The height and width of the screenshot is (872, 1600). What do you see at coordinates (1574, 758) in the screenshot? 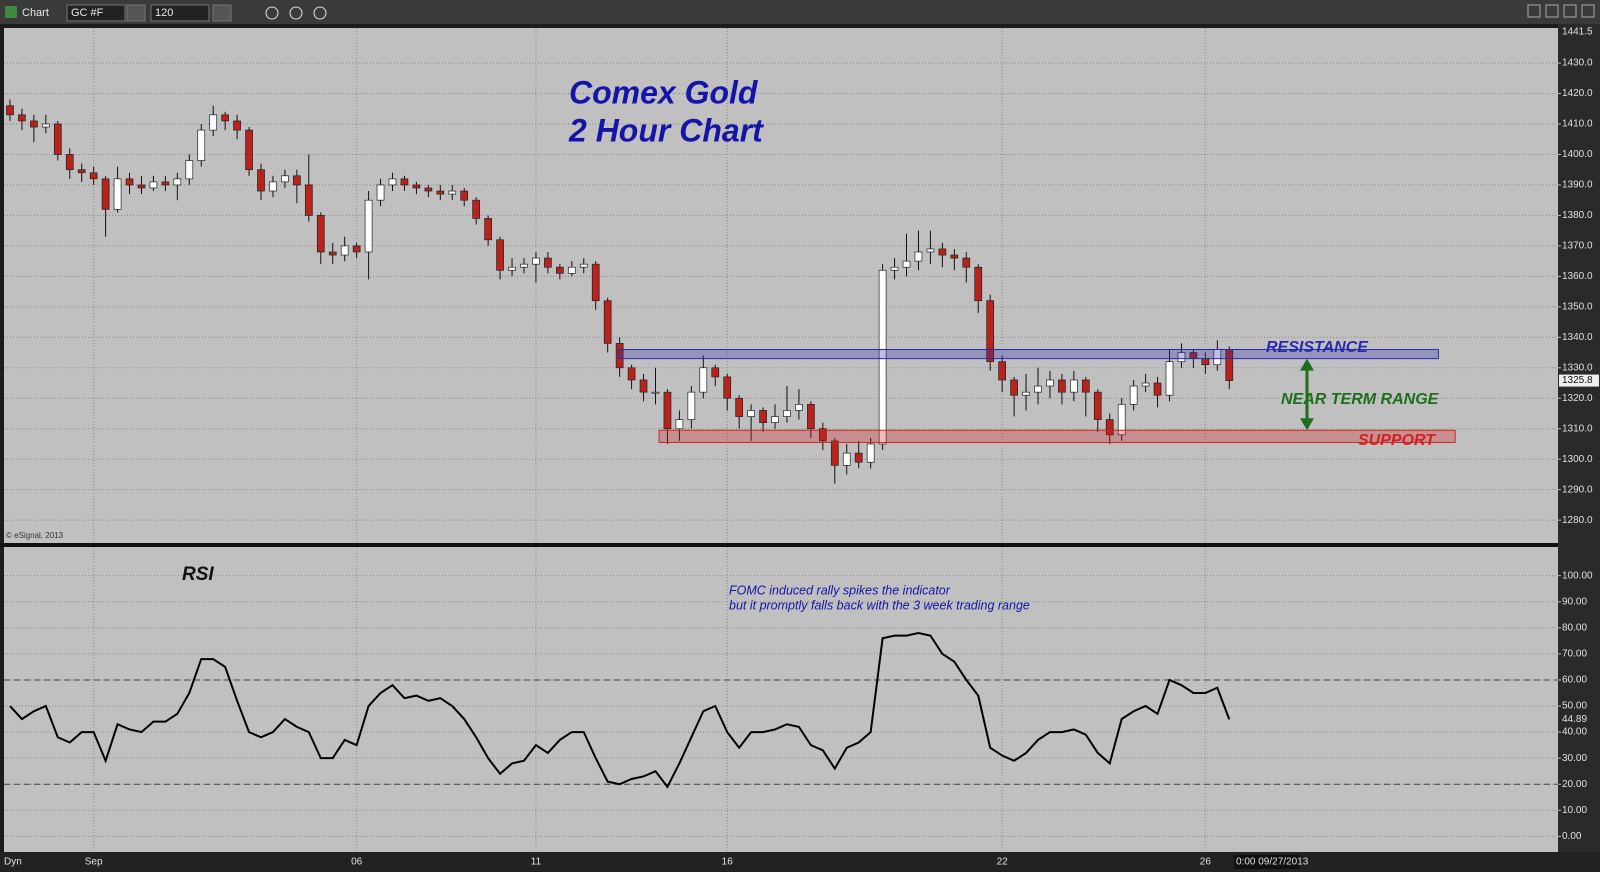
I see `y-tick-label: 30.00` at bounding box center [1574, 758].